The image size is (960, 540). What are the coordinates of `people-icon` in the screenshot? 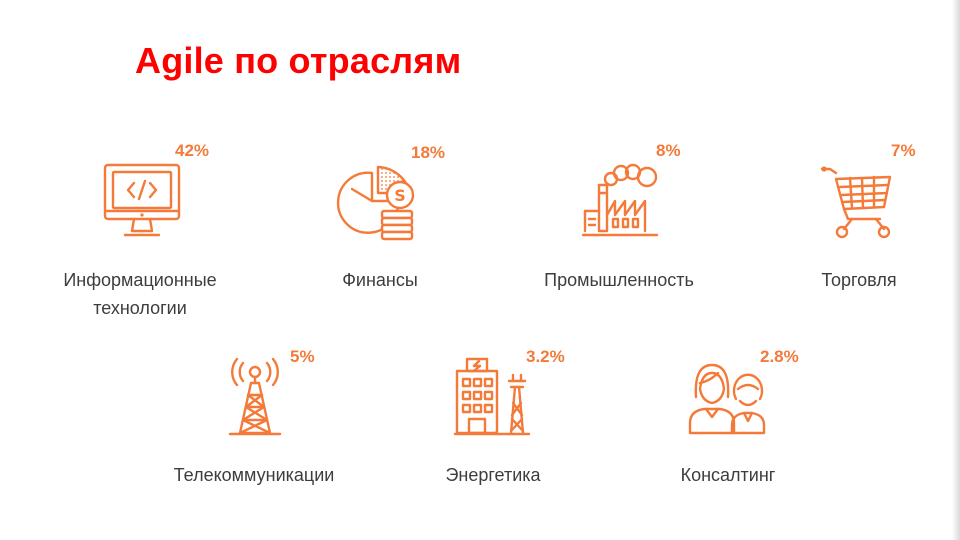 It's located at (728, 398).